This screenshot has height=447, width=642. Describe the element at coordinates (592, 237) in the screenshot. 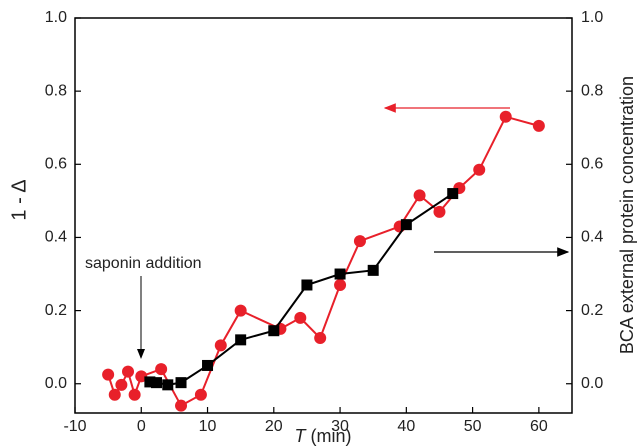

I see `y2-tick-label: 0.4` at that location.